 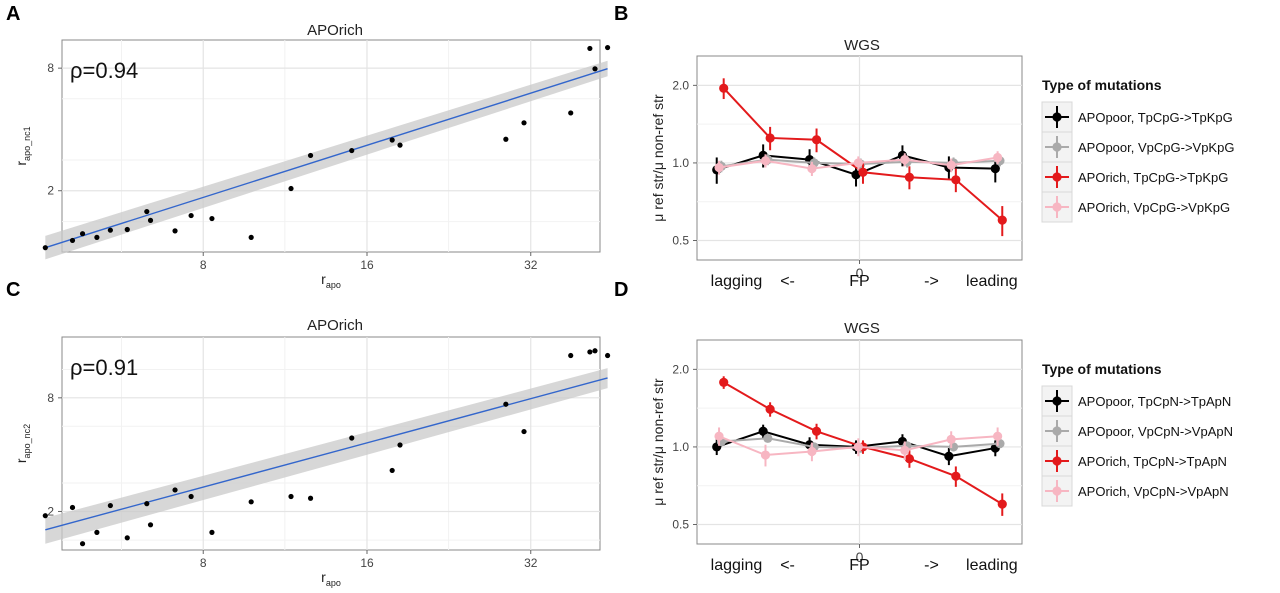 I want to click on legend-item-label: APOrich, VpCpG->VpKpG, so click(x=1154, y=207).